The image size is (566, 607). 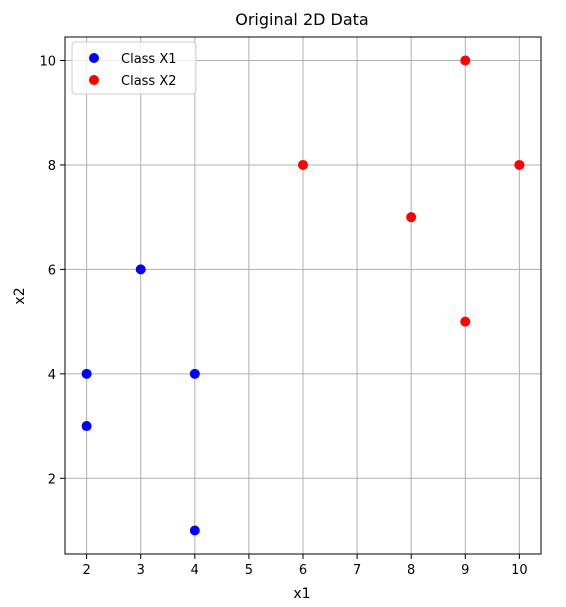 What do you see at coordinates (149, 59) in the screenshot?
I see `legend-label: Class X1` at bounding box center [149, 59].